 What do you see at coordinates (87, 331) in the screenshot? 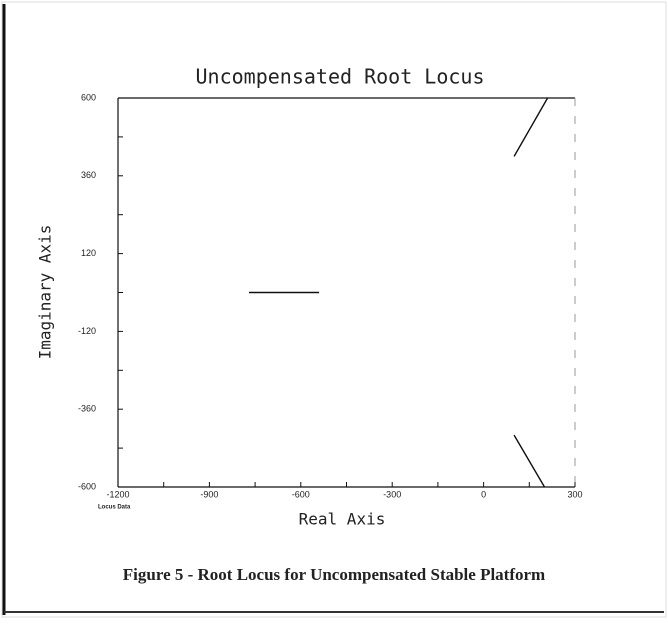
I see `y-tick-label: -120` at bounding box center [87, 331].